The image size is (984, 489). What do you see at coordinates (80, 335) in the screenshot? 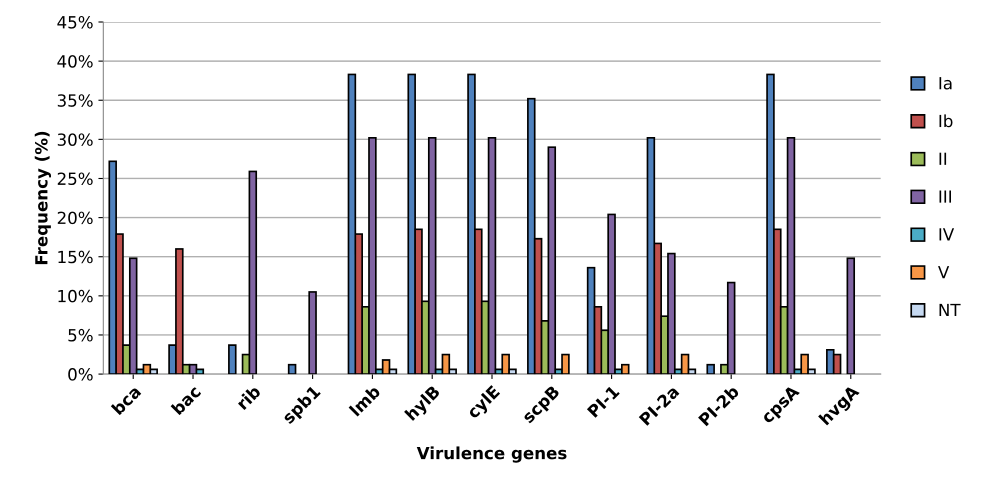
I see `y-tick-label: 5%` at bounding box center [80, 335].